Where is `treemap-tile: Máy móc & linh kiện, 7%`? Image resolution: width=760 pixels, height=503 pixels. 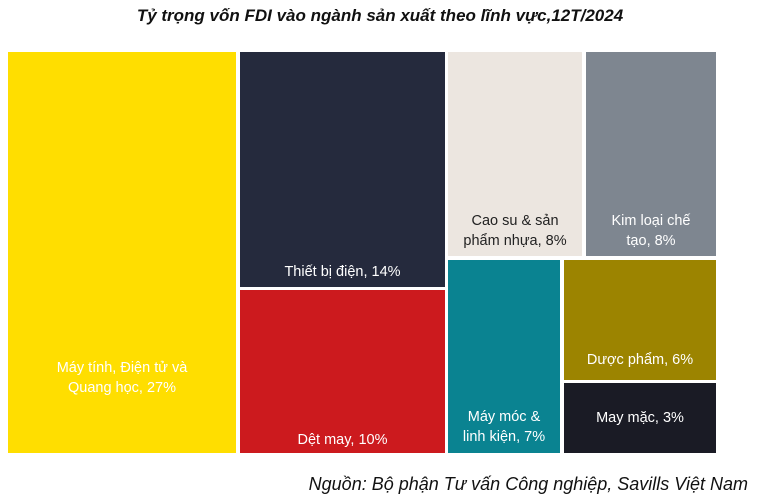 treemap-tile: Máy móc & linh kiện, 7% is located at coordinates (504, 356).